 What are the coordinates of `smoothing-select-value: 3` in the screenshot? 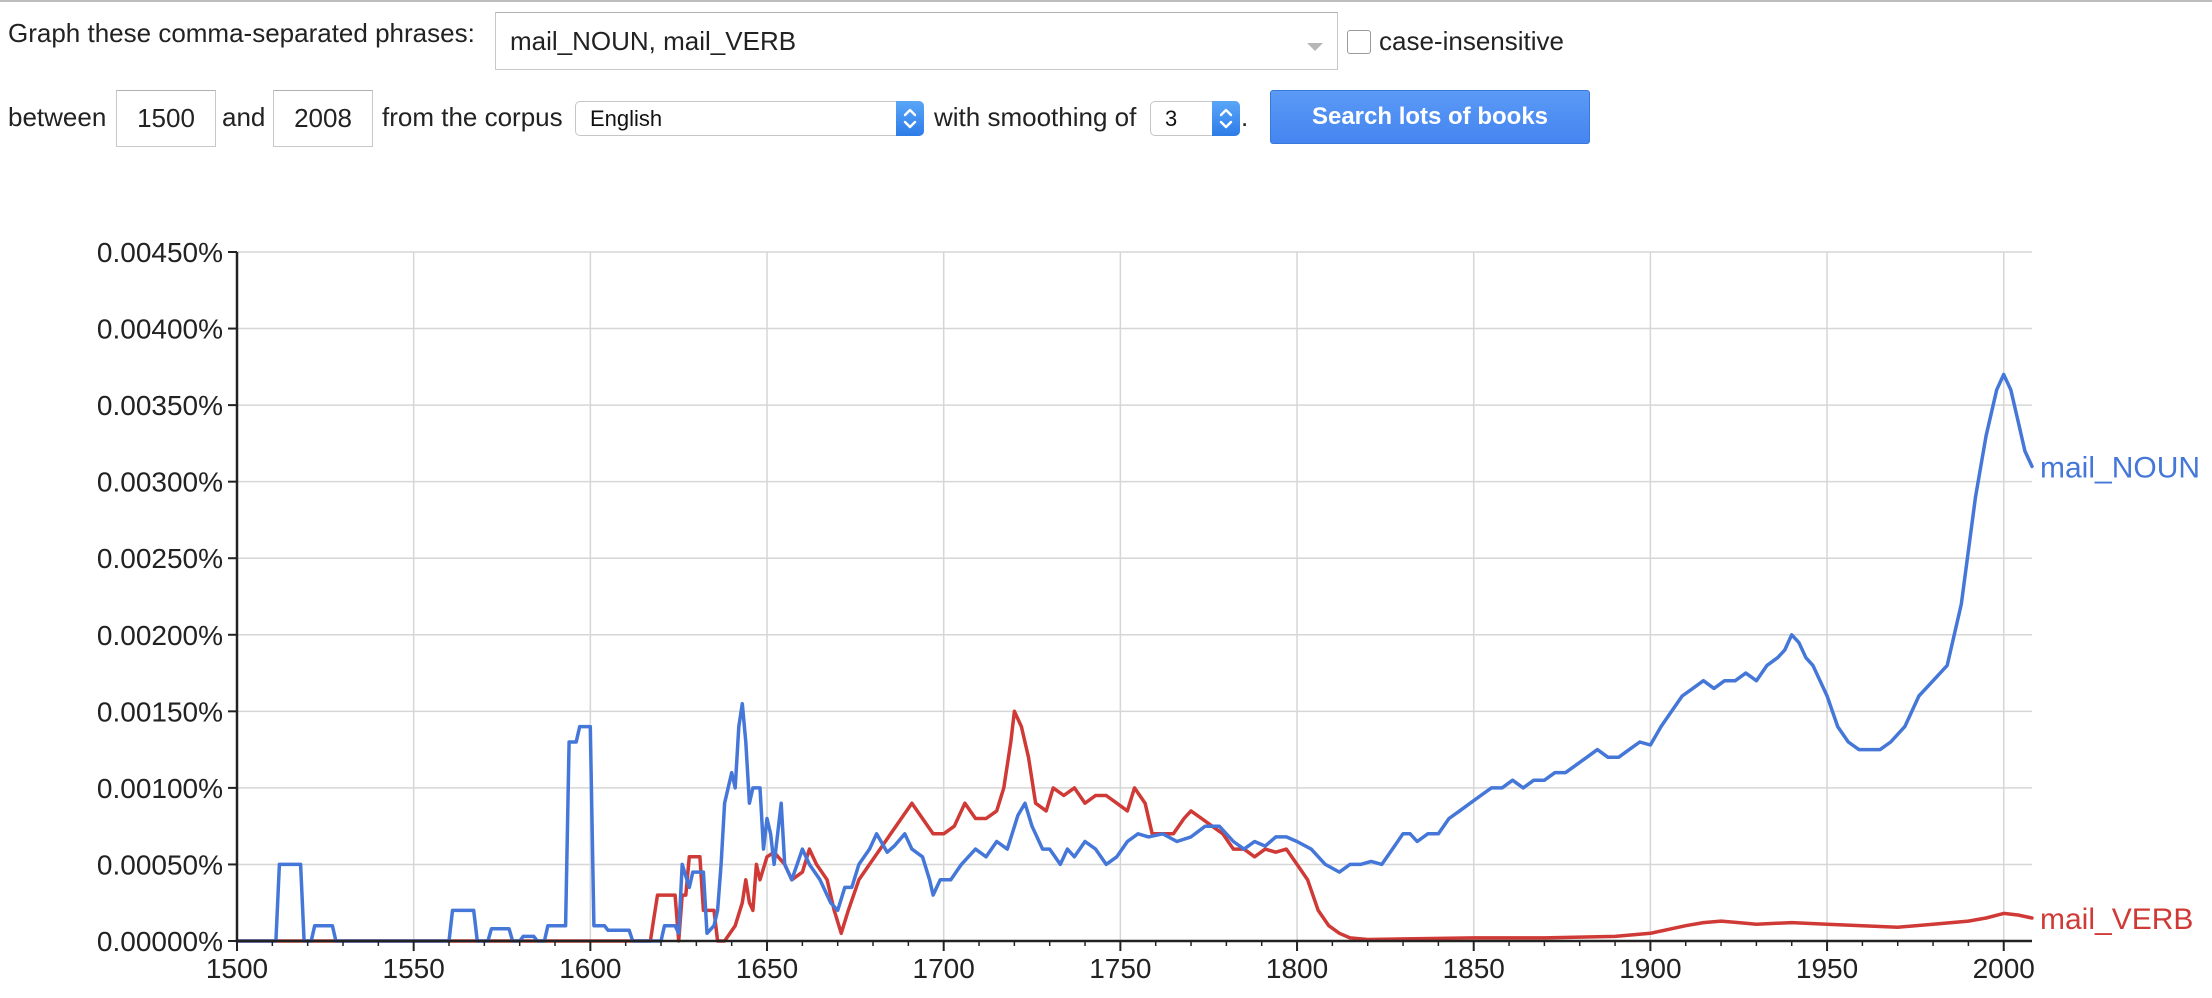 It's located at (1171, 118).